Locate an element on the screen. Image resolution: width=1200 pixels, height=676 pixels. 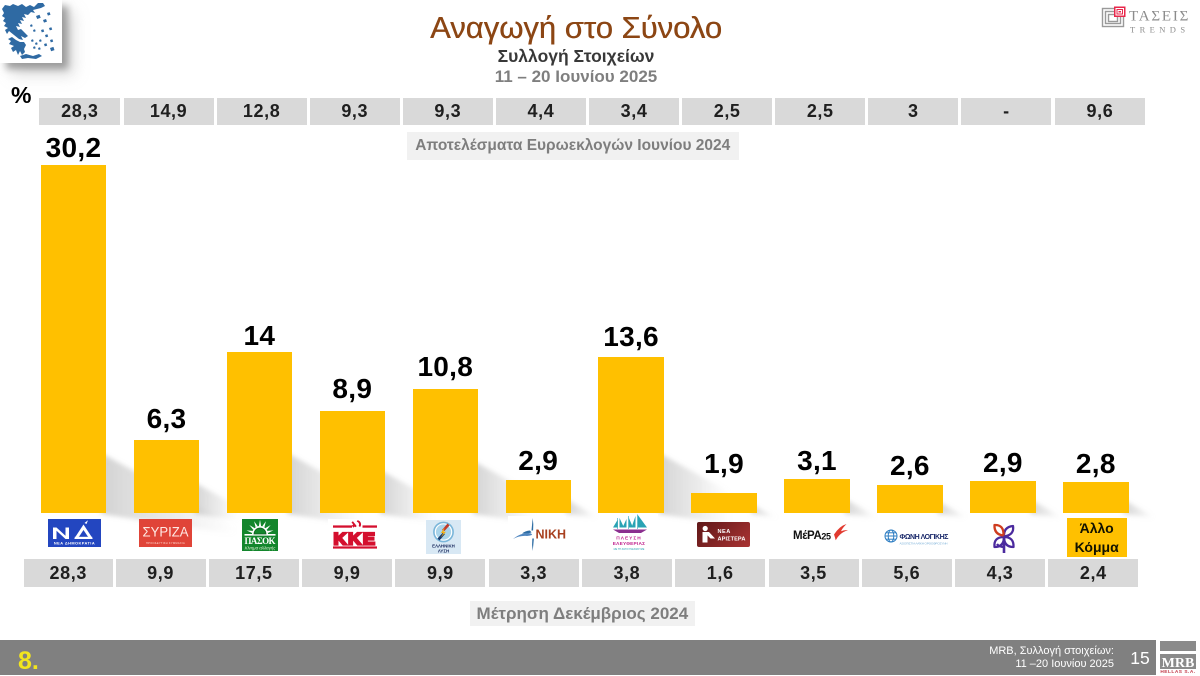
svg-text: Κίνημα αλλαγής is located at coordinates (261, 547).